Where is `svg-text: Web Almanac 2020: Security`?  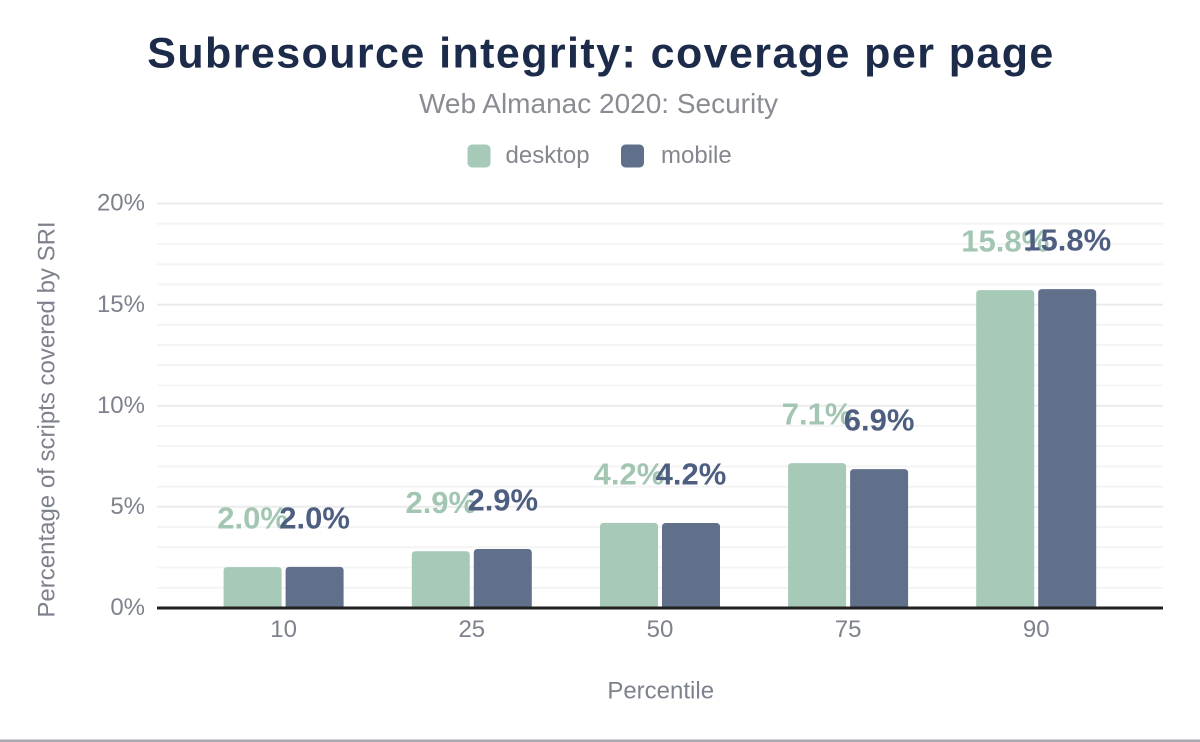
svg-text: Web Almanac 2020: Security is located at coordinates (598, 103).